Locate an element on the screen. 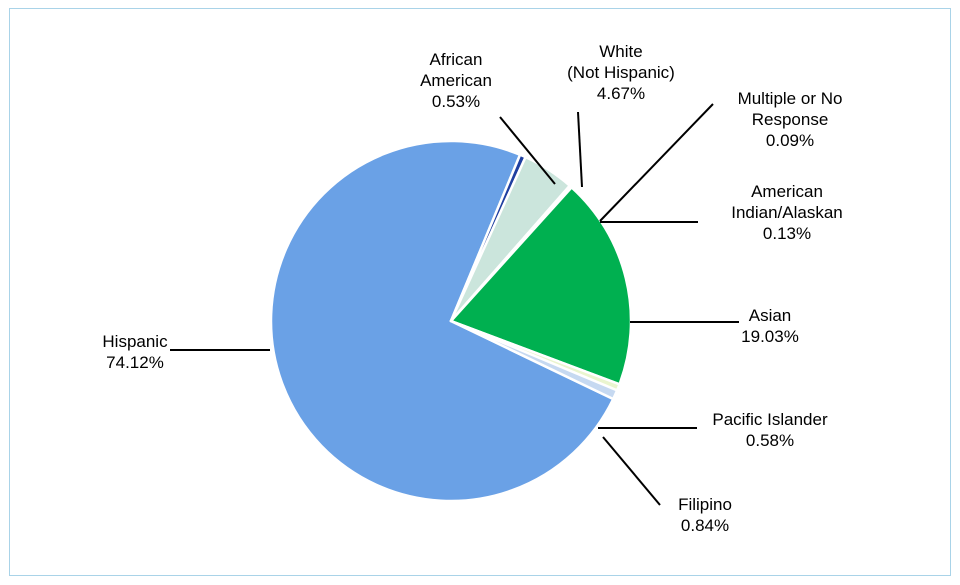  slice-label-line: 0.09% is located at coordinates (790, 140).